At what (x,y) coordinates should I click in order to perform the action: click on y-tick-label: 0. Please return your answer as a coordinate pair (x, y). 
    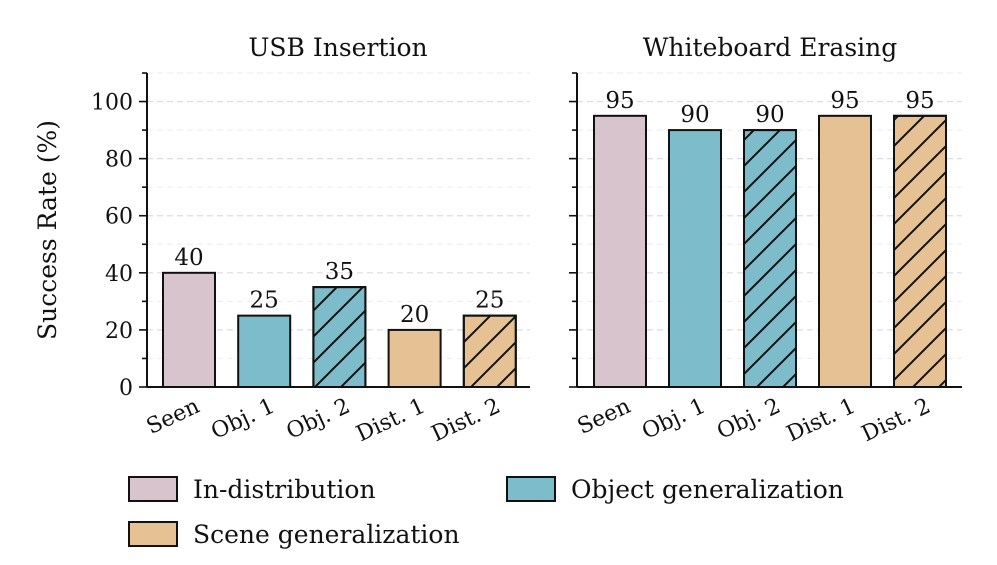
    Looking at the image, I should click on (126, 388).